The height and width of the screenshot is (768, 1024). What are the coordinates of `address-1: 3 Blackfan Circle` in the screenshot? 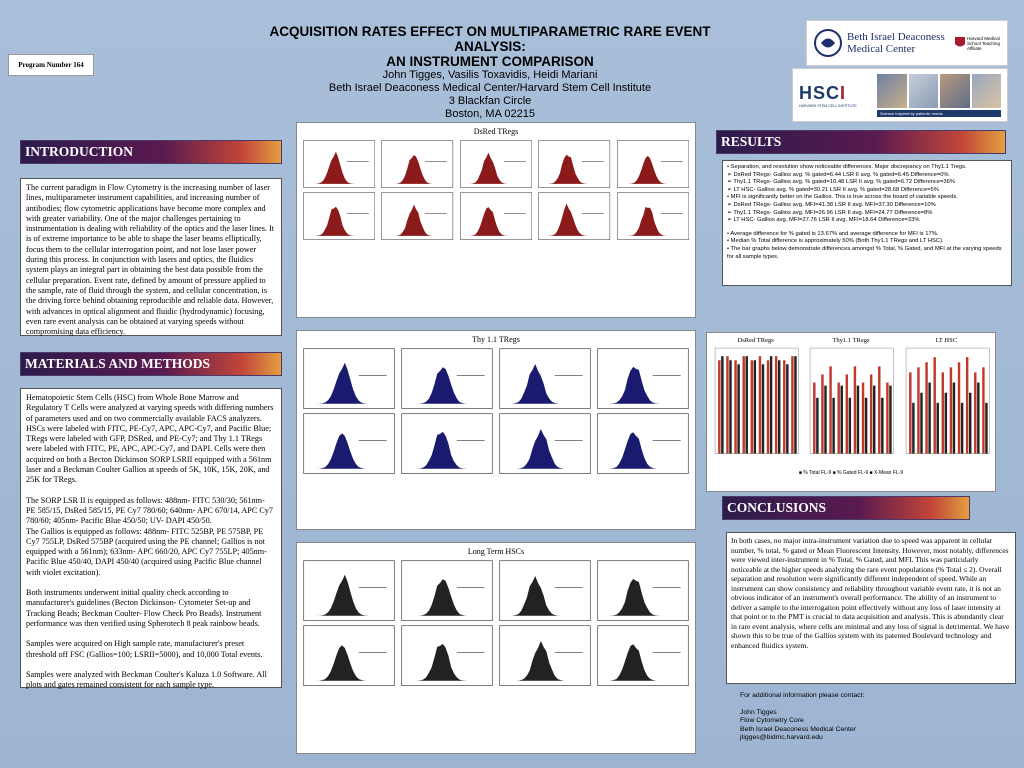 It's located at (490, 101).